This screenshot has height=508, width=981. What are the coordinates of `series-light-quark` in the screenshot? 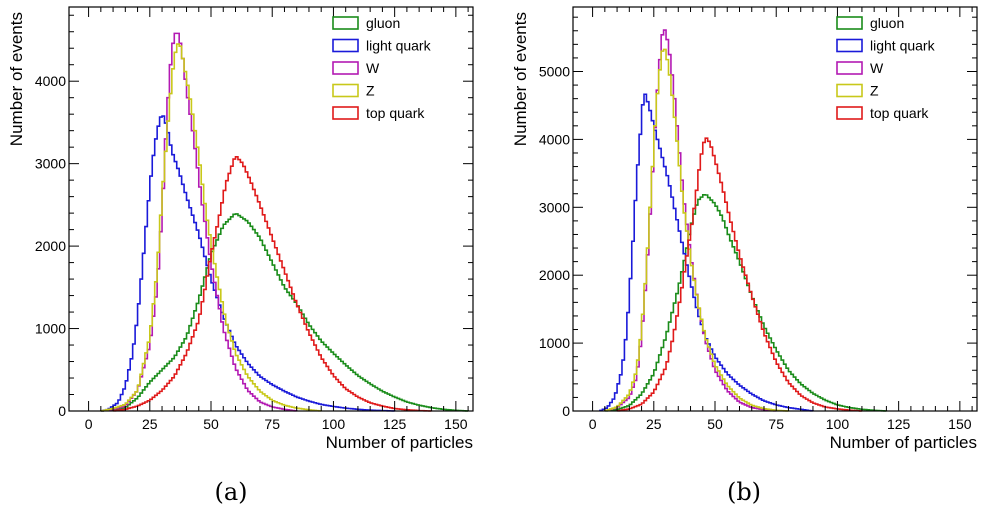 It's located at (706, 252).